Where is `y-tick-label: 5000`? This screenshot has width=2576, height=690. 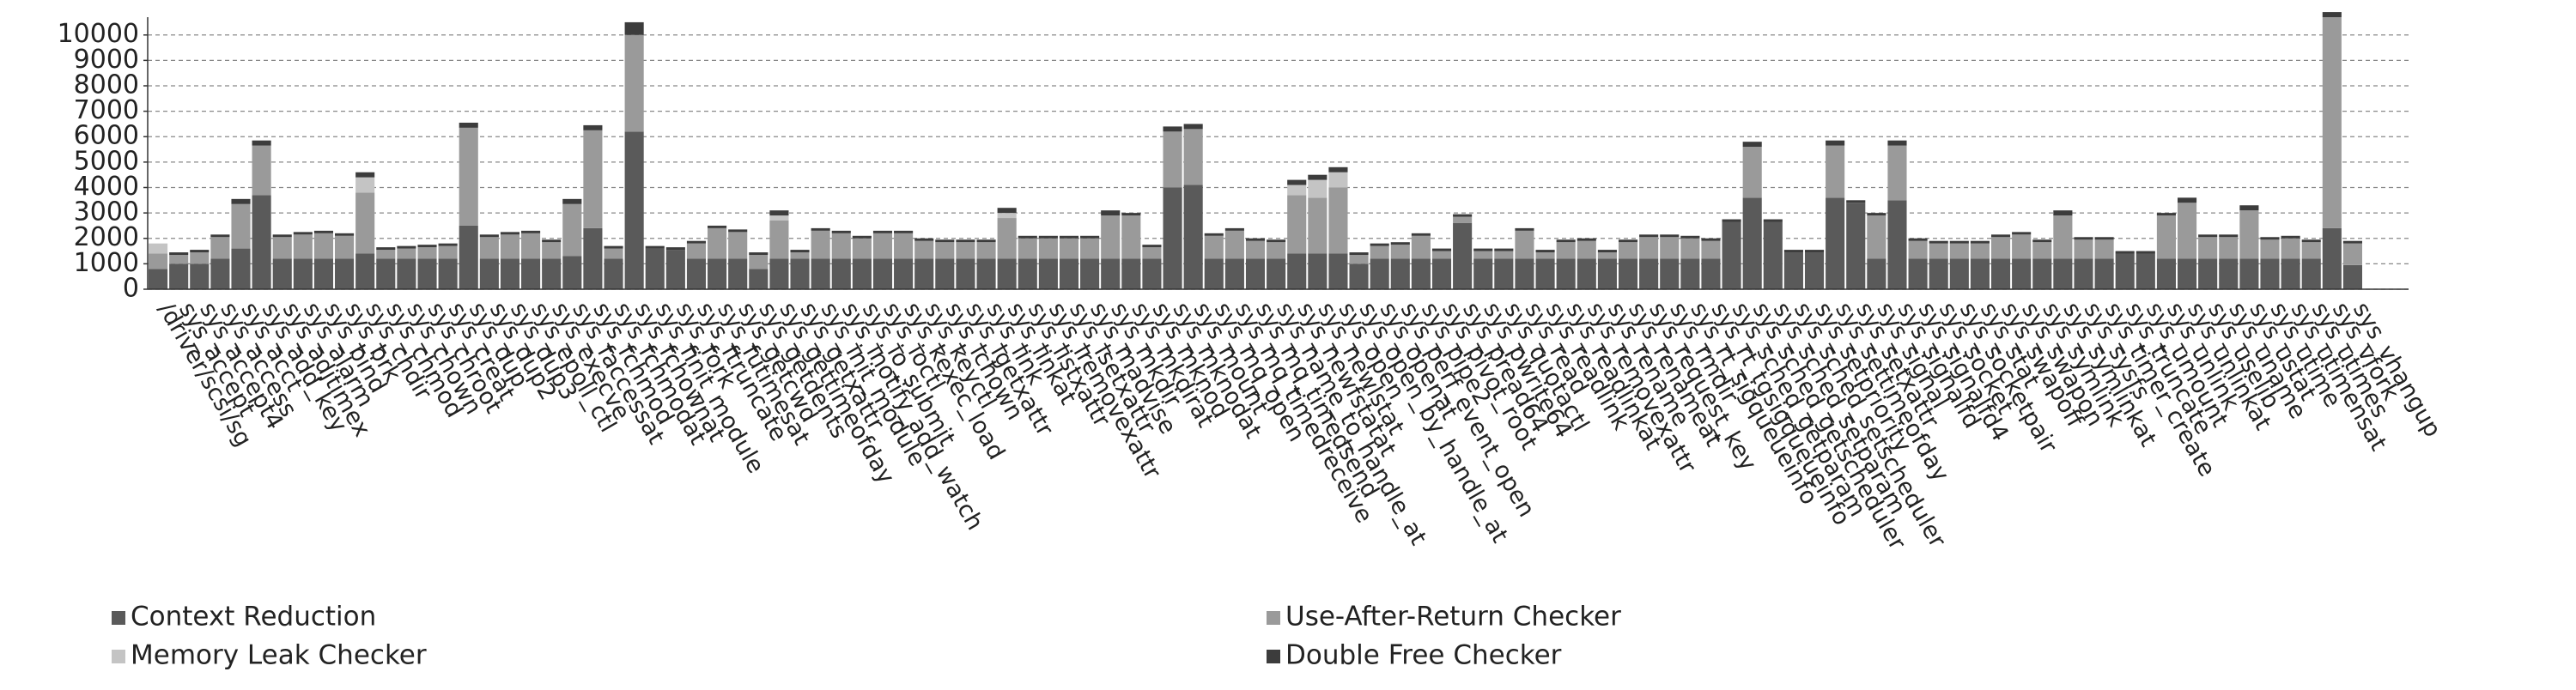
y-tick-label: 5000 is located at coordinates (106, 161).